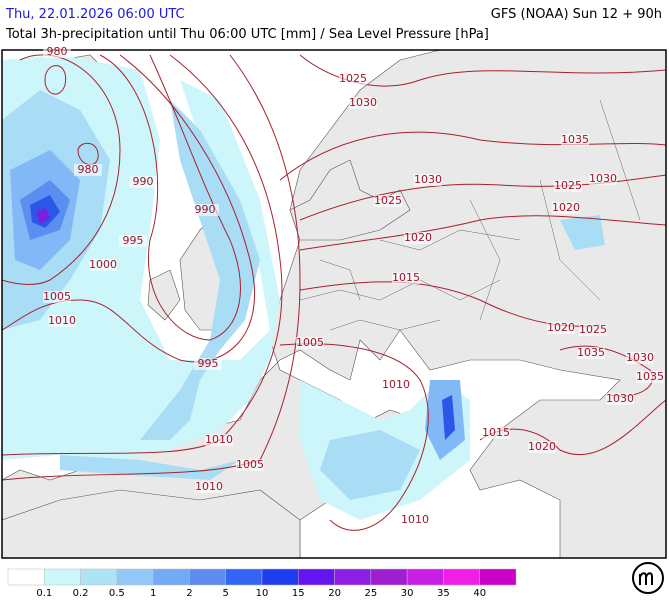  Describe the element at coordinates (226, 593) in the screenshot. I see `legend-label: 5` at that location.